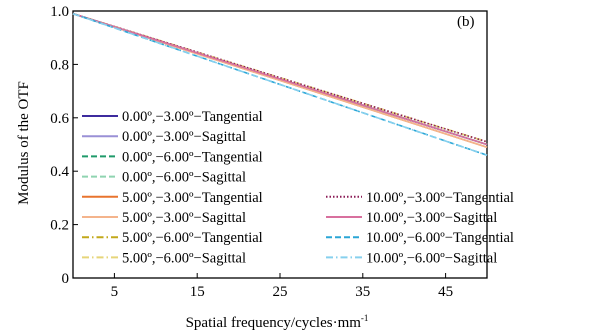  What do you see at coordinates (362, 292) in the screenshot?
I see `x-tick-label: 35` at bounding box center [362, 292].